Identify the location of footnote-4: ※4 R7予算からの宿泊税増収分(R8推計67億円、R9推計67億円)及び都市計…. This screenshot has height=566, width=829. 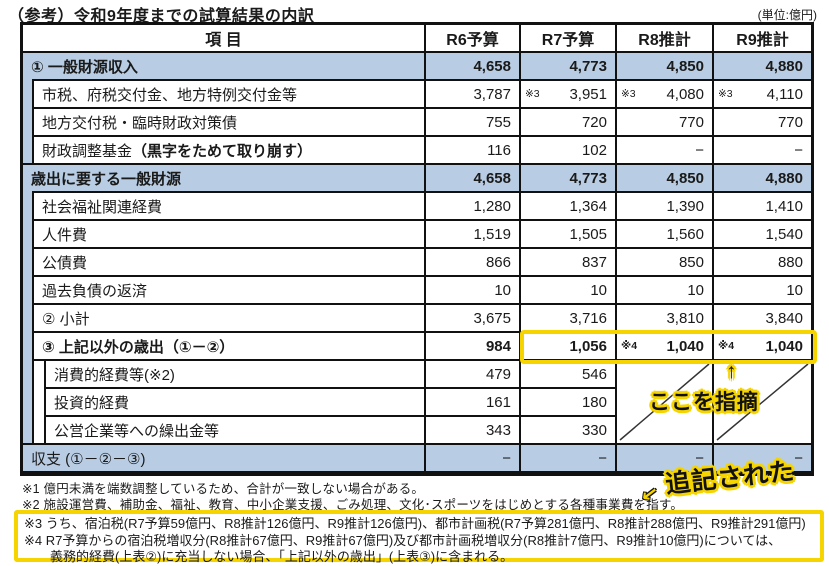
(403, 540).